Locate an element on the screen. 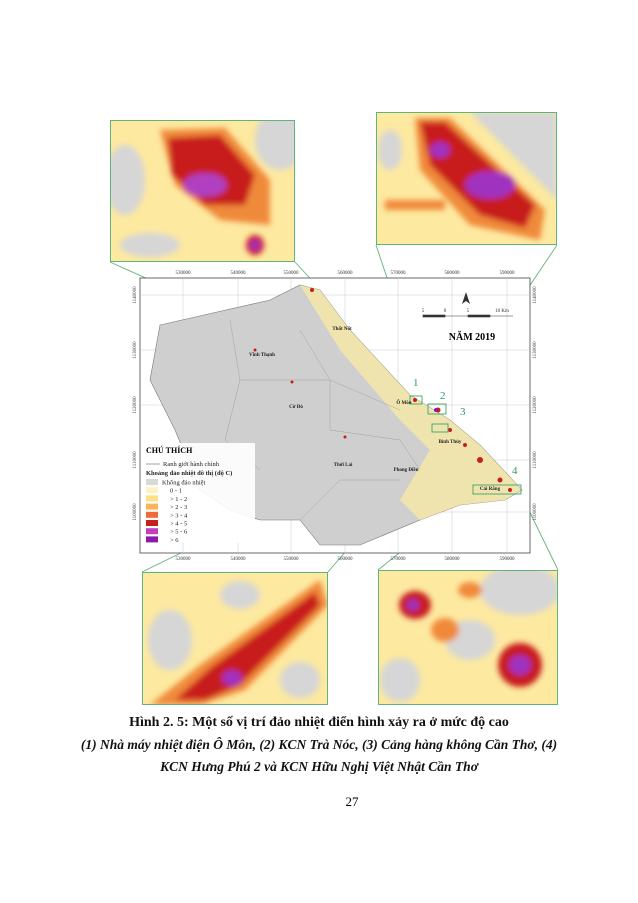 The image size is (638, 903). legend-label: > 5 - 6 is located at coordinates (179, 532).